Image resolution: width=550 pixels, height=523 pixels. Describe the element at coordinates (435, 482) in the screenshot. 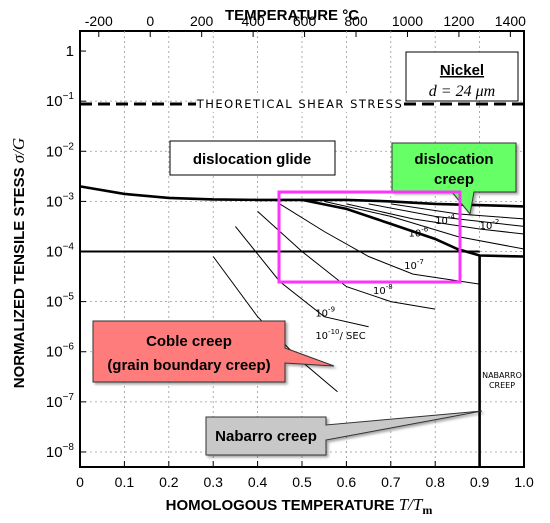

I see `x-tick-label: 0.8` at that location.